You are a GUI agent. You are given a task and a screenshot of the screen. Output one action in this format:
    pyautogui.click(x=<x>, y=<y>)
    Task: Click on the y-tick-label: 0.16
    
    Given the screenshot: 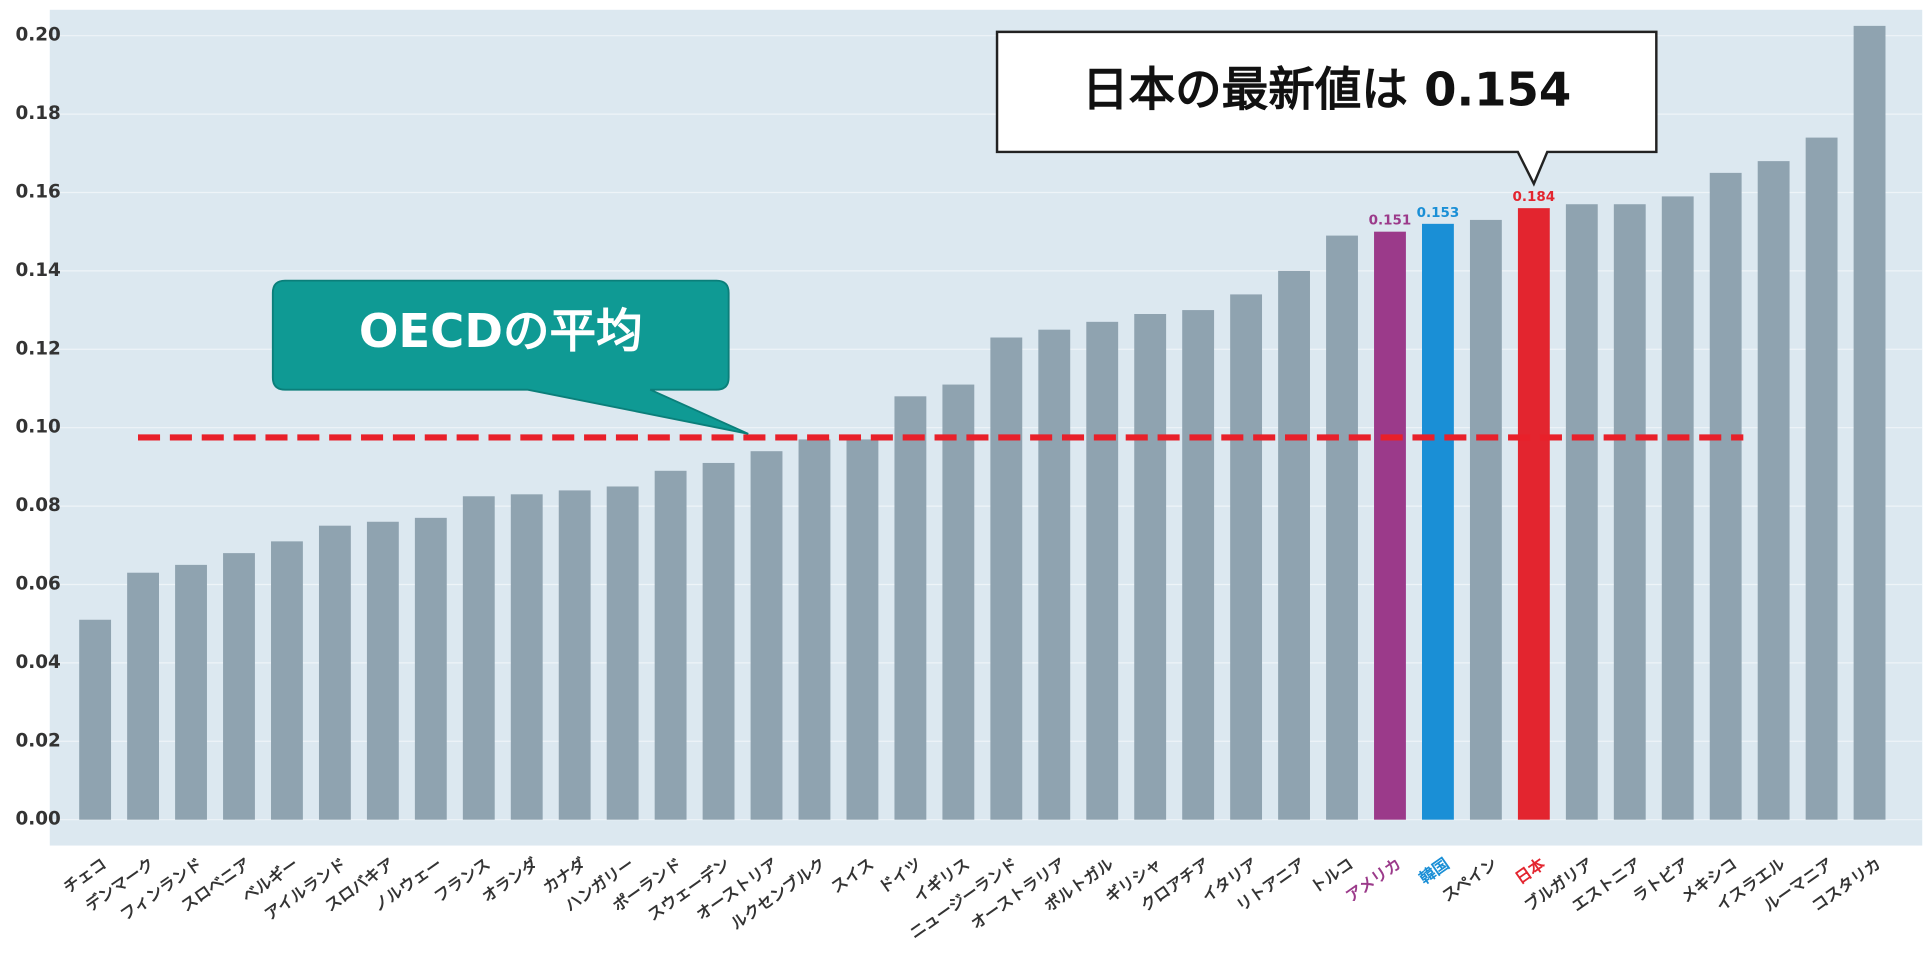 What is the action you would take?
    pyautogui.click(x=37, y=191)
    